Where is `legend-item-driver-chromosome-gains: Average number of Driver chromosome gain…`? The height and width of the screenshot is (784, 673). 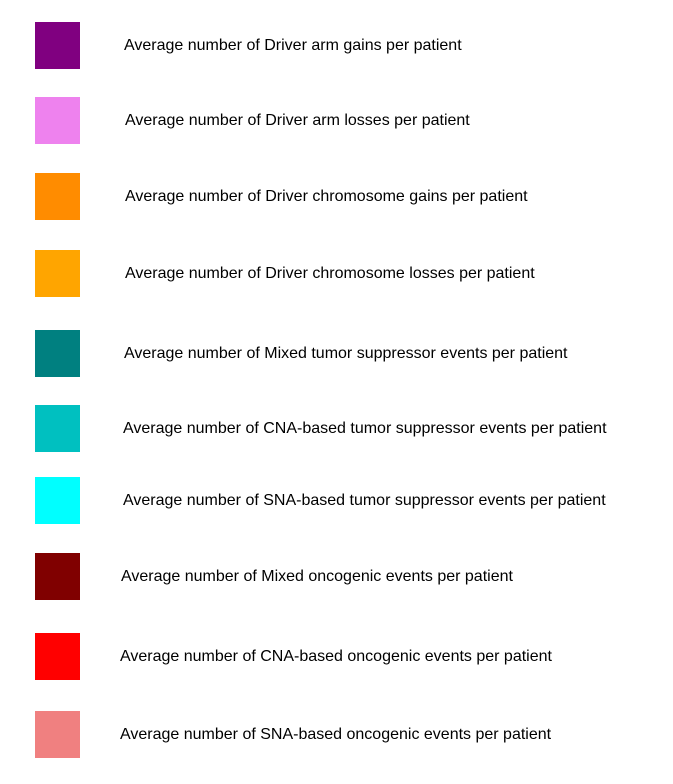 legend-item-driver-chromosome-gains: Average number of Driver chromosome gain… is located at coordinates (336, 197).